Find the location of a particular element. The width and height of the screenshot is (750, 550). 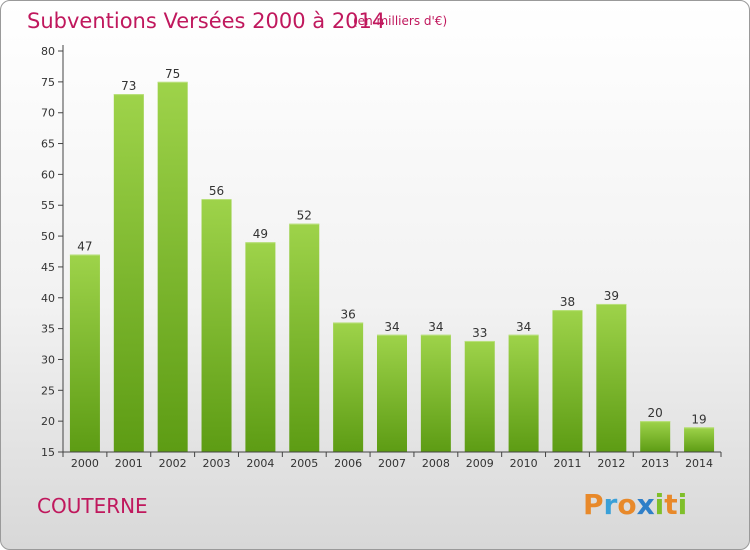

x-tick-label: 2010 is located at coordinates (524, 463).